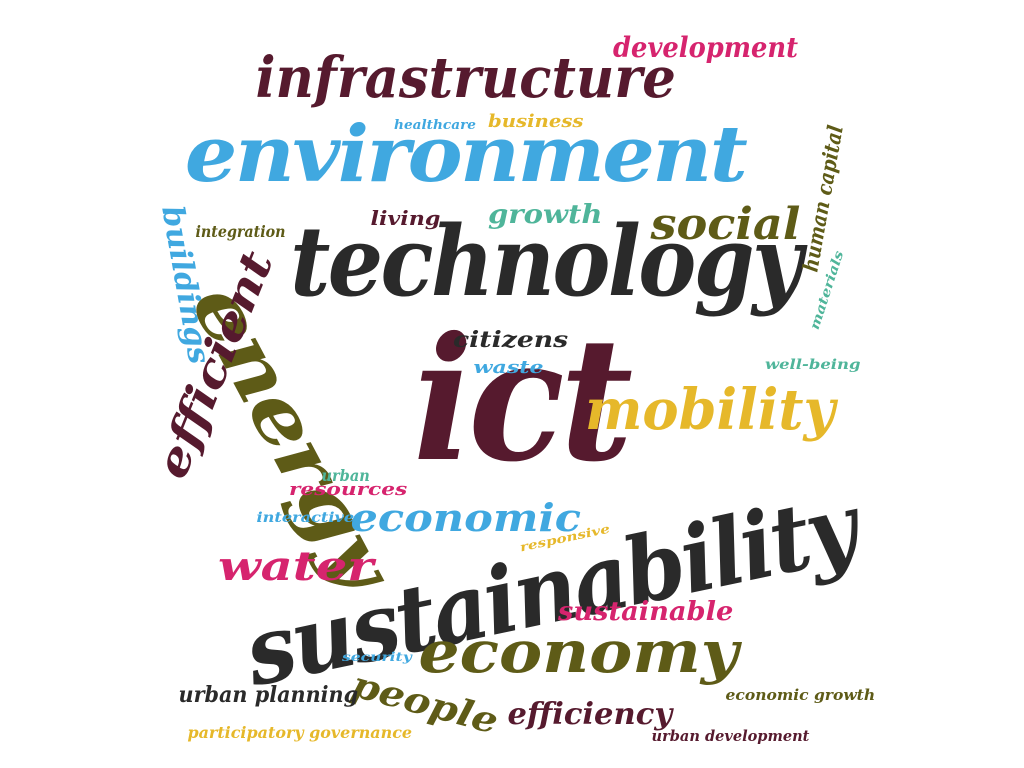 The width and height of the screenshot is (1024, 768). I want to click on word-waste: waste, so click(508, 367).